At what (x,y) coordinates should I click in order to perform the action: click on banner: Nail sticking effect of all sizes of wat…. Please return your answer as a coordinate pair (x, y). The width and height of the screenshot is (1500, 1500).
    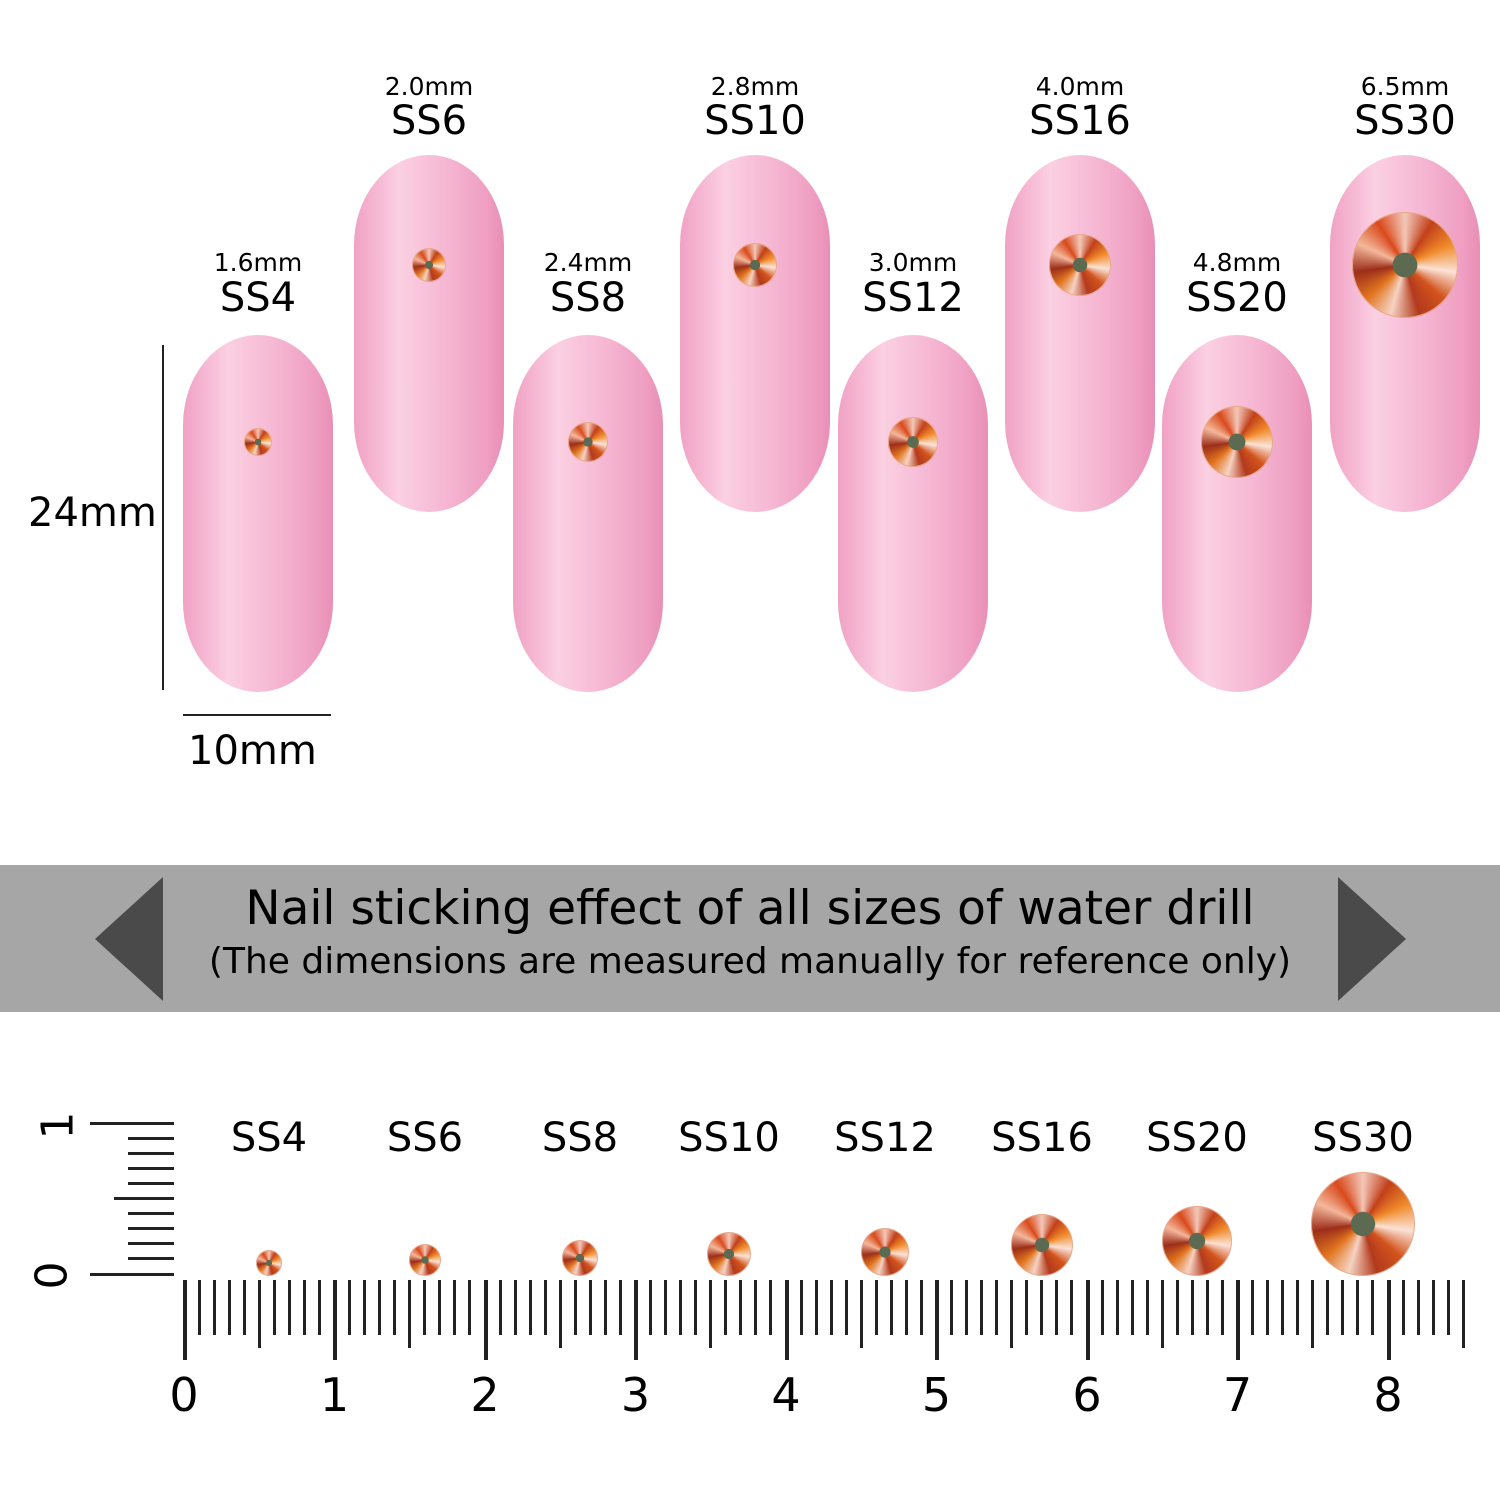
    Looking at the image, I should click on (750, 938).